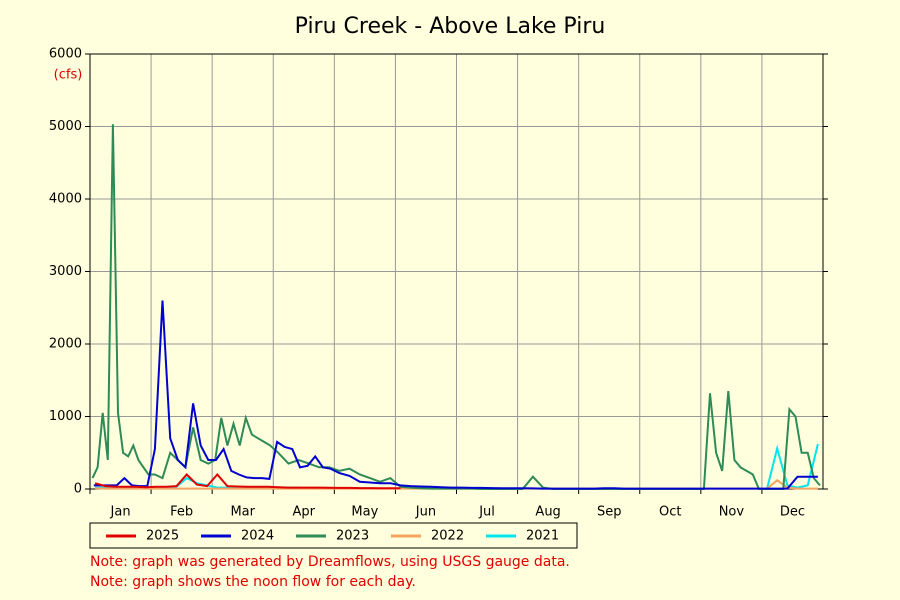 This screenshot has width=900, height=600. I want to click on x-tick-label: Aug, so click(547, 512).